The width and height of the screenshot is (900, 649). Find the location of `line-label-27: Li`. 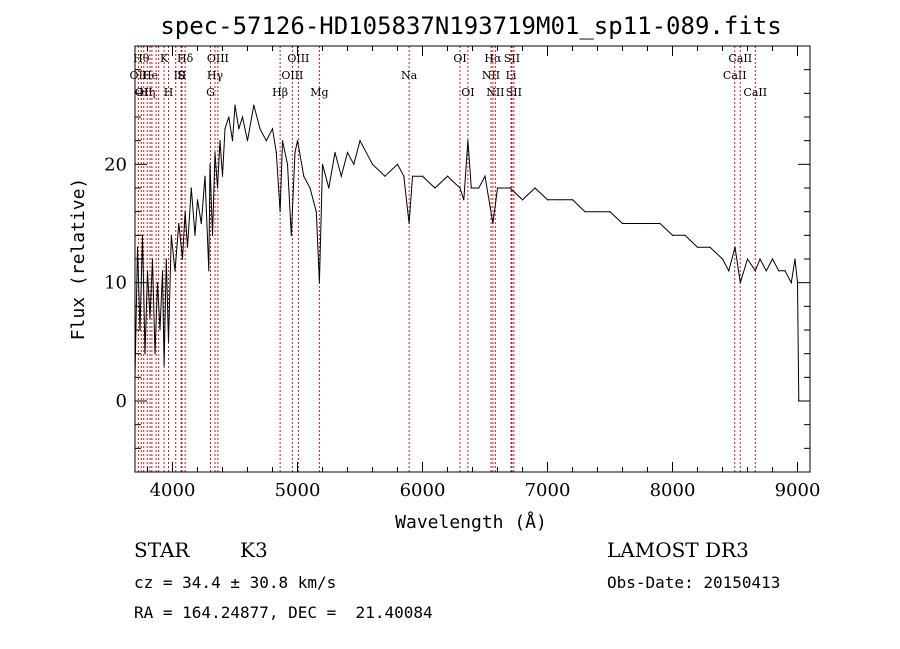

line-label-27: Li is located at coordinates (511, 75).